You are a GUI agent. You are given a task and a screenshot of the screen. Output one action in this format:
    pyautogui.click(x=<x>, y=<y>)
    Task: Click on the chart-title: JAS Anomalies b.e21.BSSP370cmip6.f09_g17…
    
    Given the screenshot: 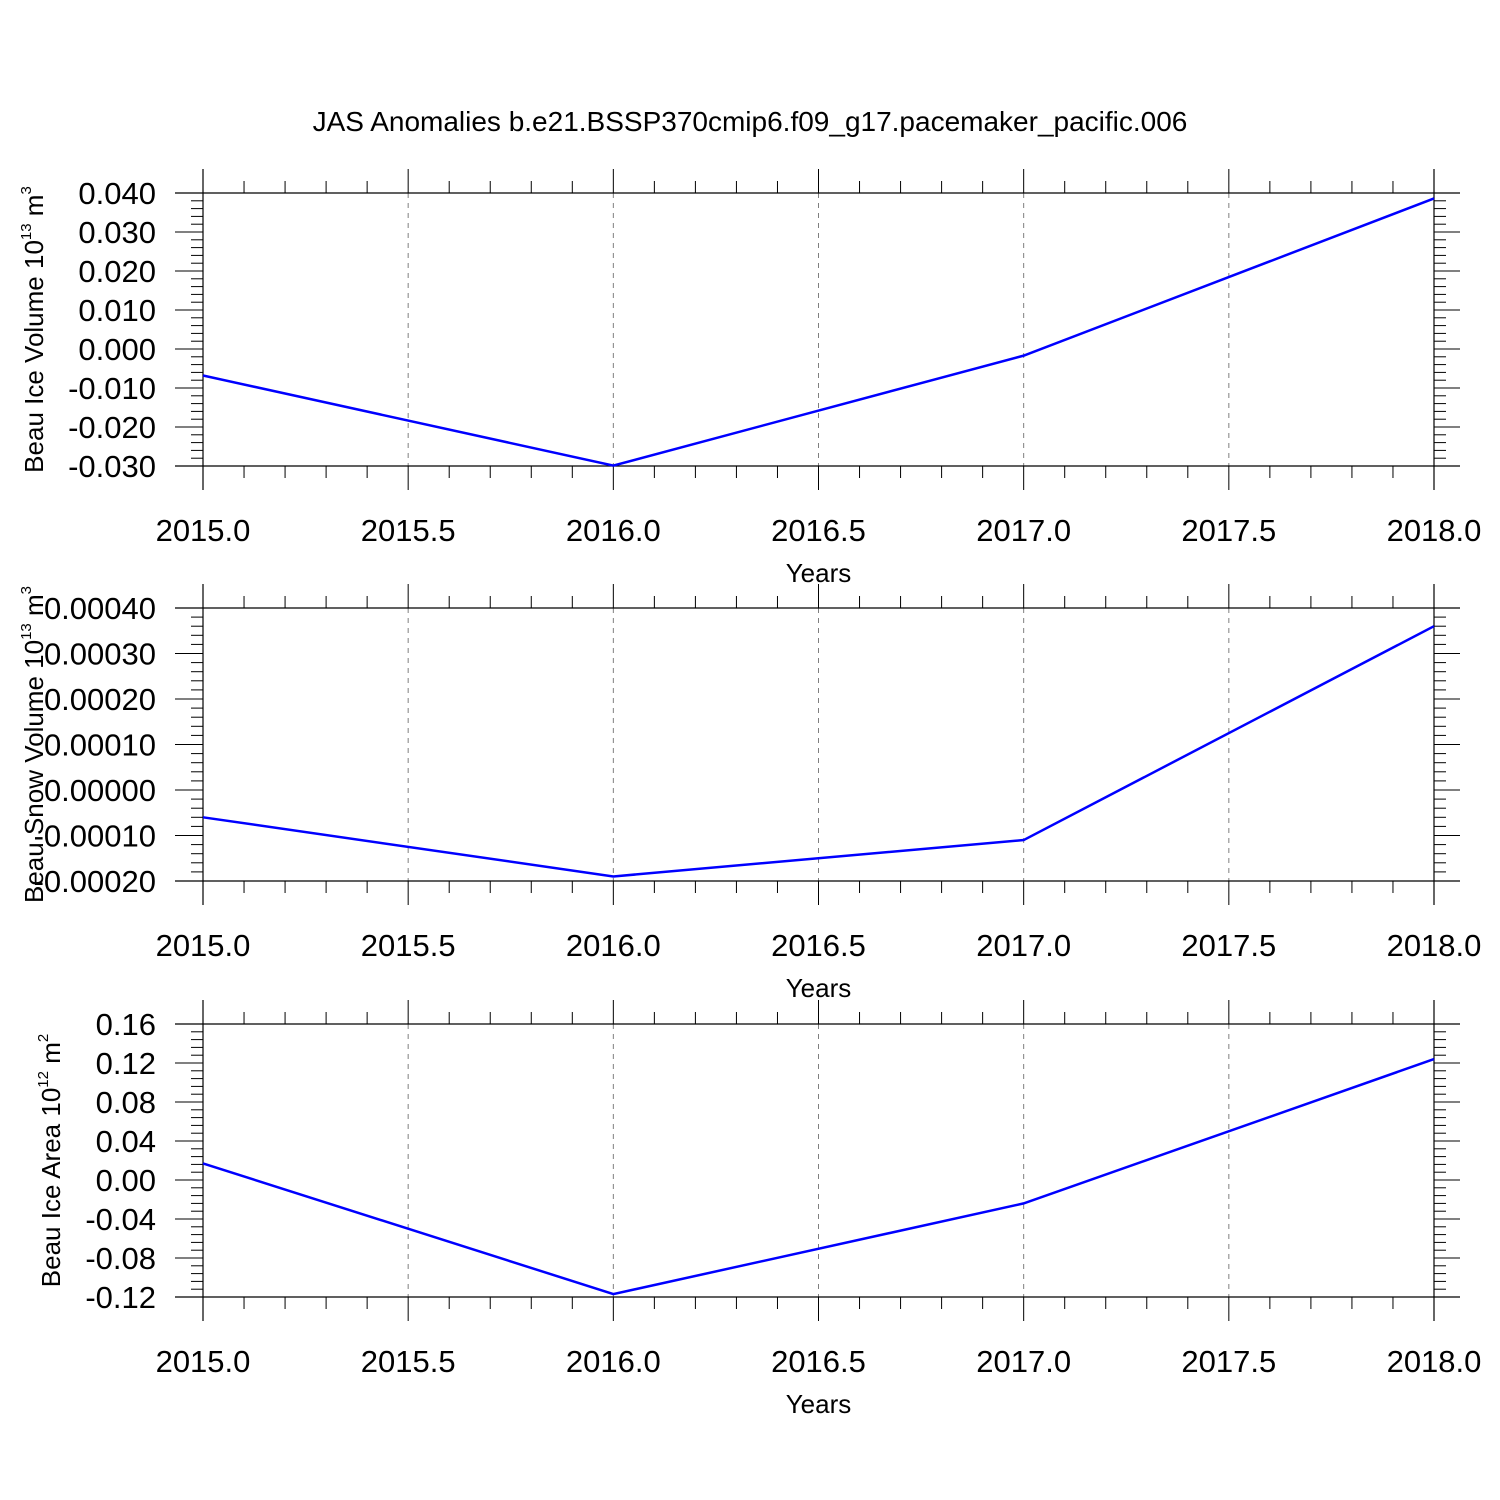 What is the action you would take?
    pyautogui.click(x=750, y=121)
    